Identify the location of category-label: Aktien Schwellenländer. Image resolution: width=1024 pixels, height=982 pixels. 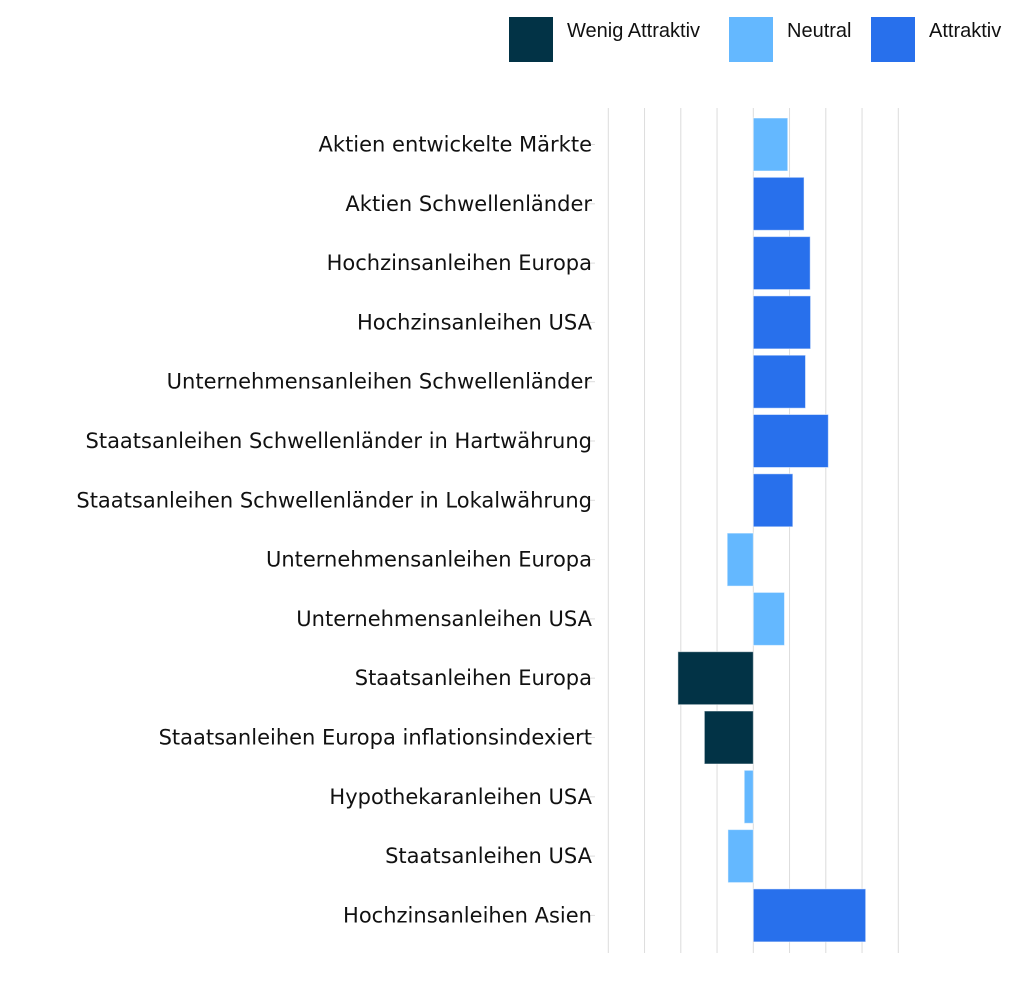
(468, 204).